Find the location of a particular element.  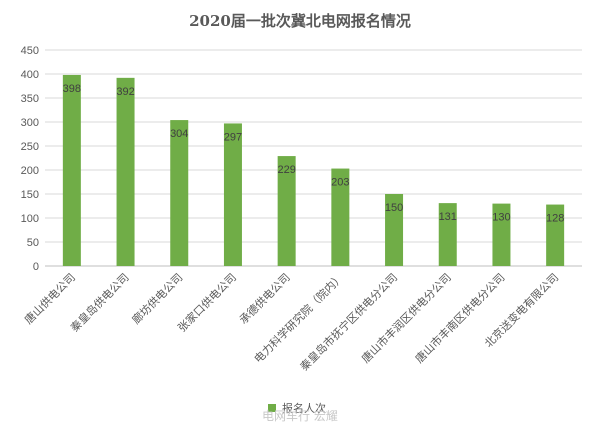

y-tick-label: 350 is located at coordinates (30, 99).